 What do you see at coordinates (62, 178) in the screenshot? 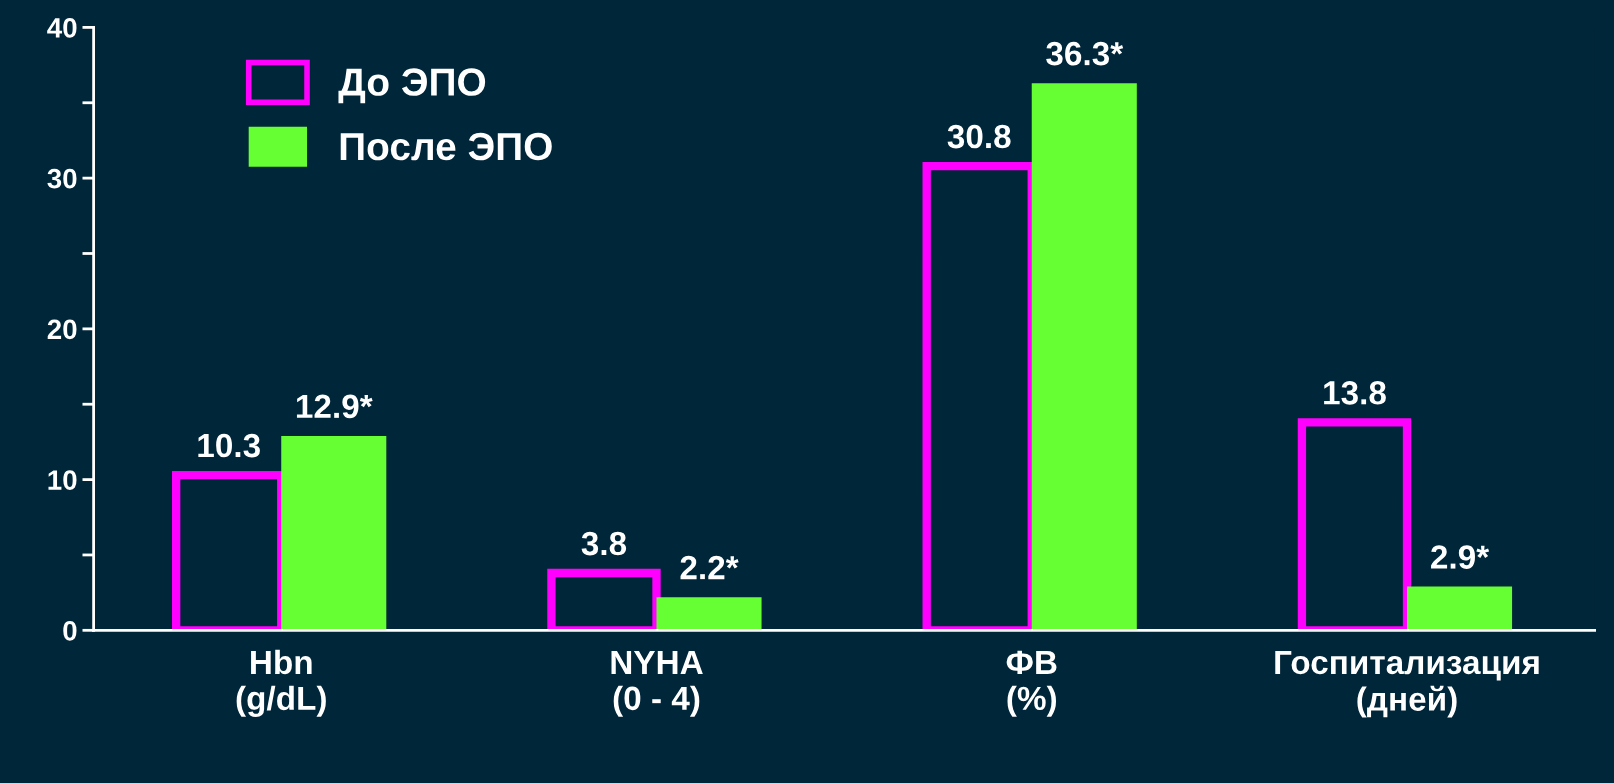
I see `y-tick-label: 30` at bounding box center [62, 178].